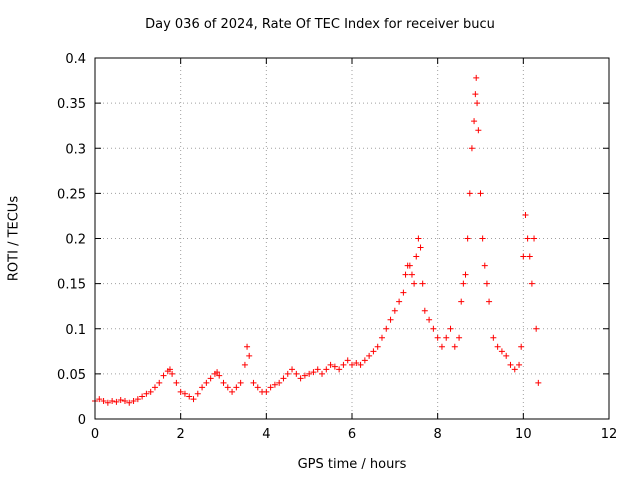  What do you see at coordinates (75, 59) in the screenshot?
I see `y-tick-label: 0.4` at bounding box center [75, 59].